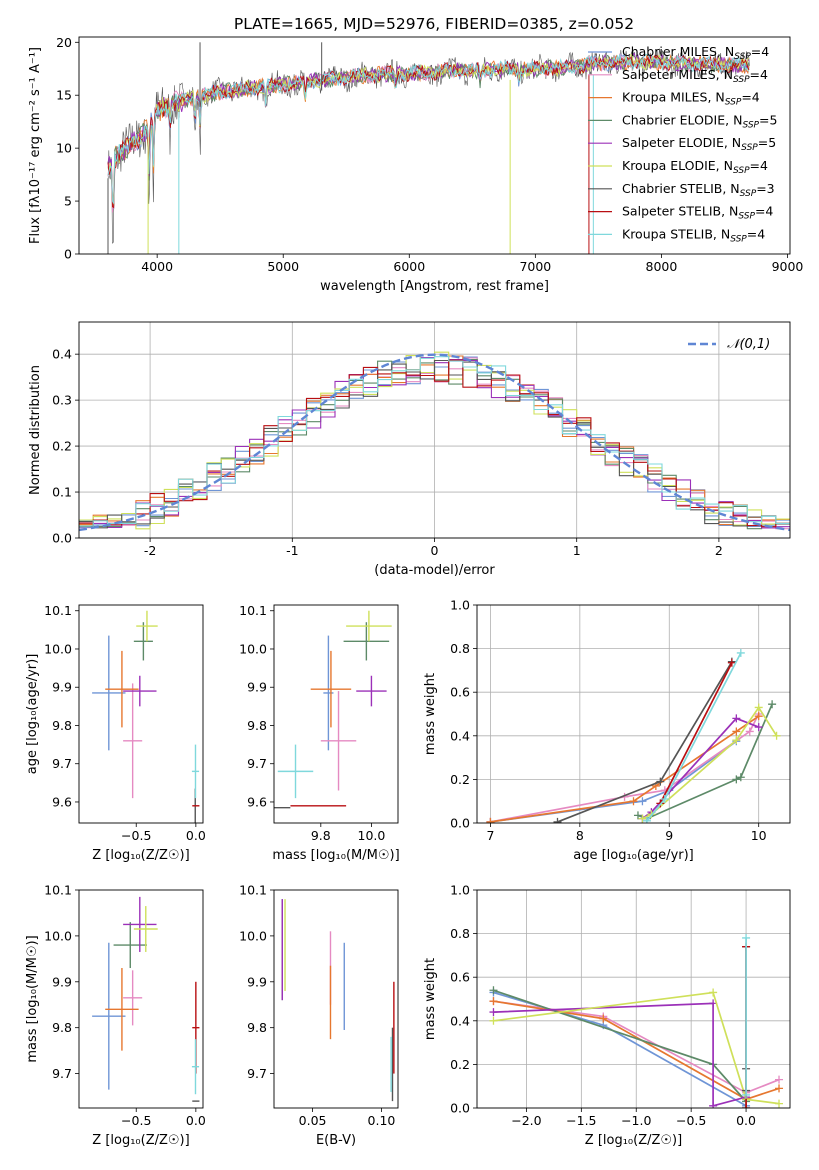 The width and height of the screenshot is (819, 1170). I want to click on axes-mass_vs_ebv: 0.05 0.10 9.7 9.8 9.9 10.0 10.1, so click(317, 1006).